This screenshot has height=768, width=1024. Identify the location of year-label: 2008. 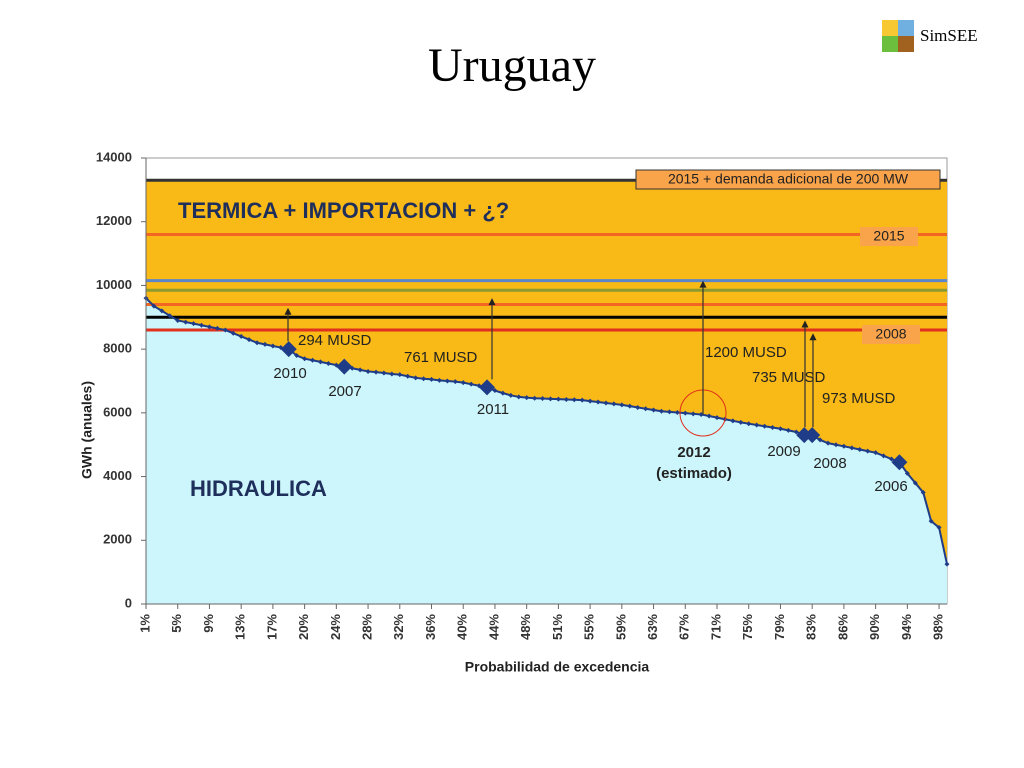
(829, 463).